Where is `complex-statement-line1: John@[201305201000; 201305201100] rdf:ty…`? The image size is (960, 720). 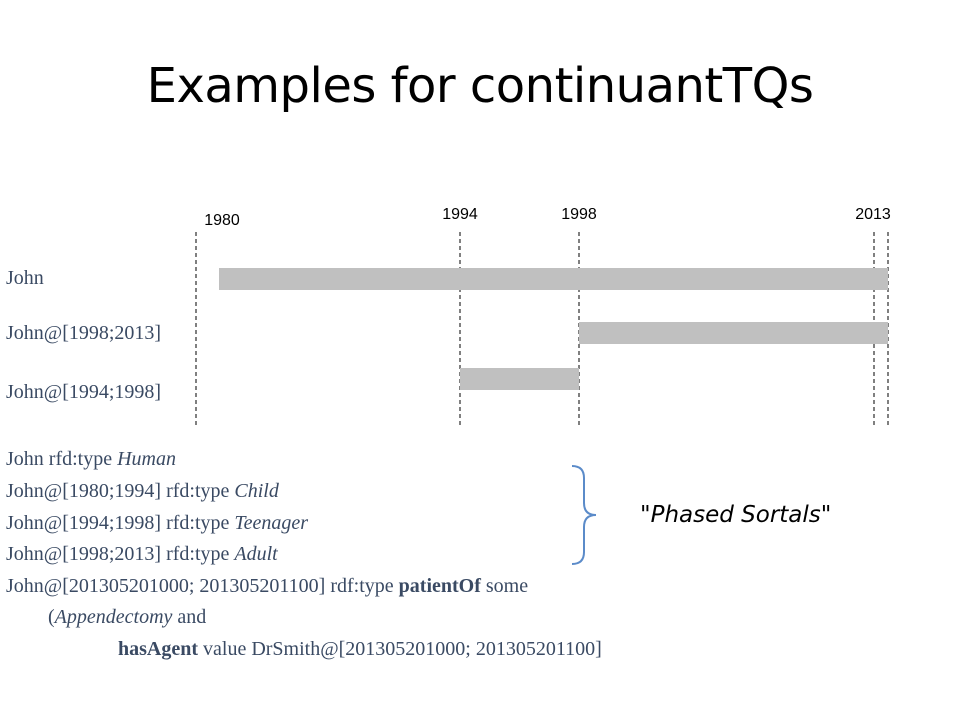
complex-statement-line1: John@[201305201000; 201305201100] rdf:ty… is located at coordinates (267, 586).